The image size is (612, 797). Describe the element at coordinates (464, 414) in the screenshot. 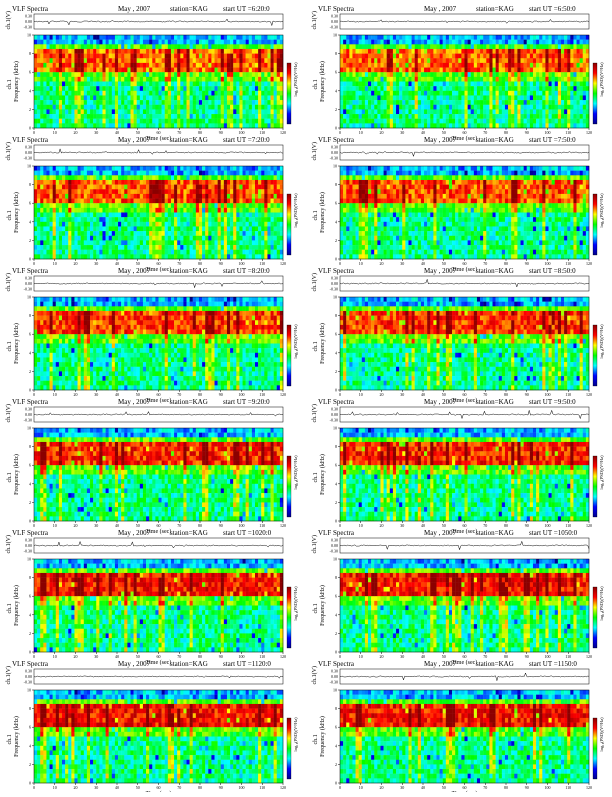

I see `waveform-frame` at that location.